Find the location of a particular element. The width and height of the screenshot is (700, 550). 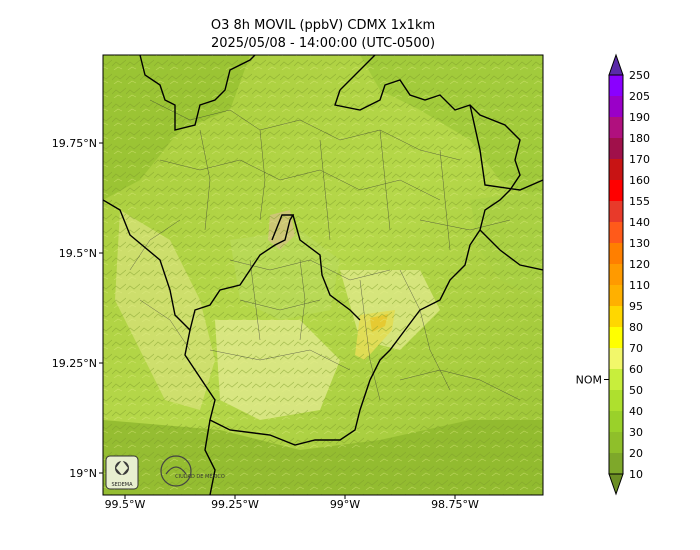

colorbar-level-label: 155 is located at coordinates (639, 201).